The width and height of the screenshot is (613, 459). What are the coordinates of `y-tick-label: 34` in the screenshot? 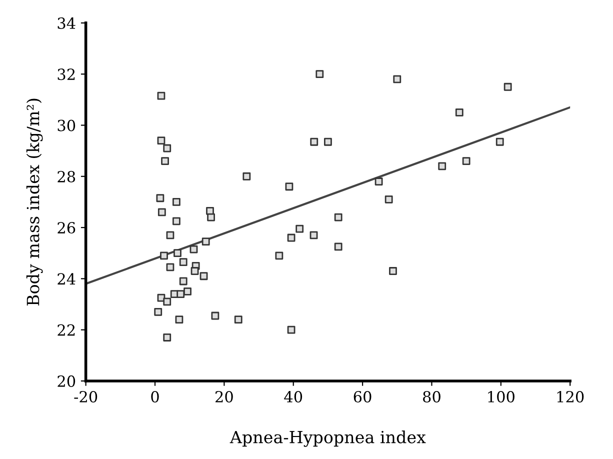 It's located at (67, 23).